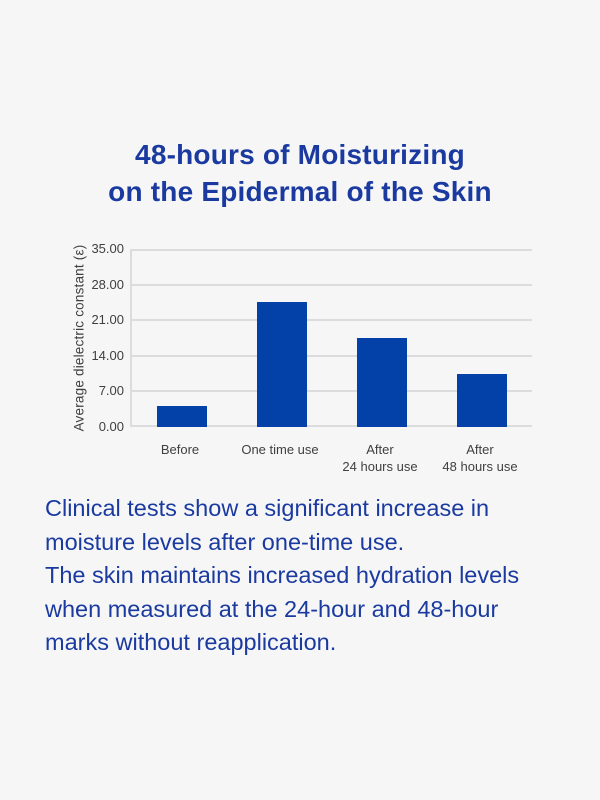 The image size is (600, 800). What do you see at coordinates (482, 400) in the screenshot?
I see `bar-after-48-hours-use` at bounding box center [482, 400].